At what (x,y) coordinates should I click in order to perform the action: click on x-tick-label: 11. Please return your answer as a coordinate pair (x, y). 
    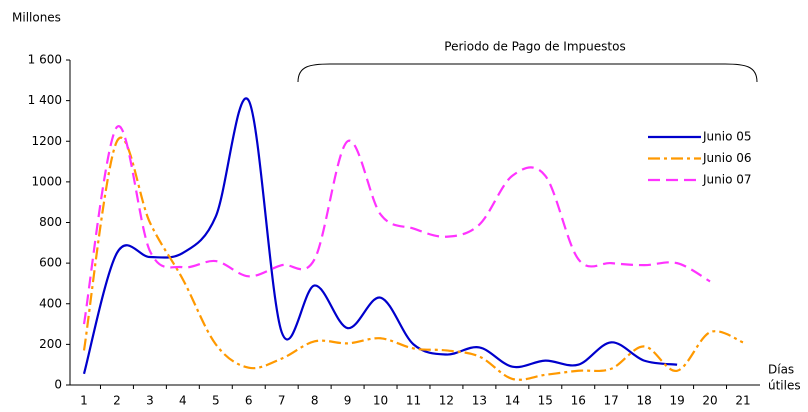
    Looking at the image, I should click on (413, 401).